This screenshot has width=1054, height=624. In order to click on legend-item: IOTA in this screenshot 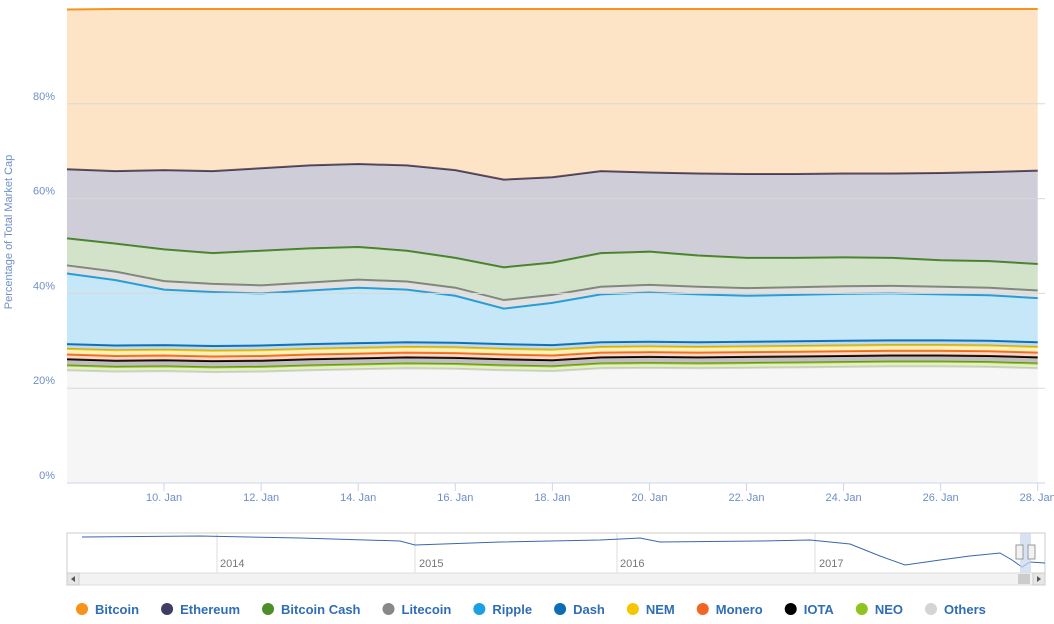, I will do `click(809, 609)`.